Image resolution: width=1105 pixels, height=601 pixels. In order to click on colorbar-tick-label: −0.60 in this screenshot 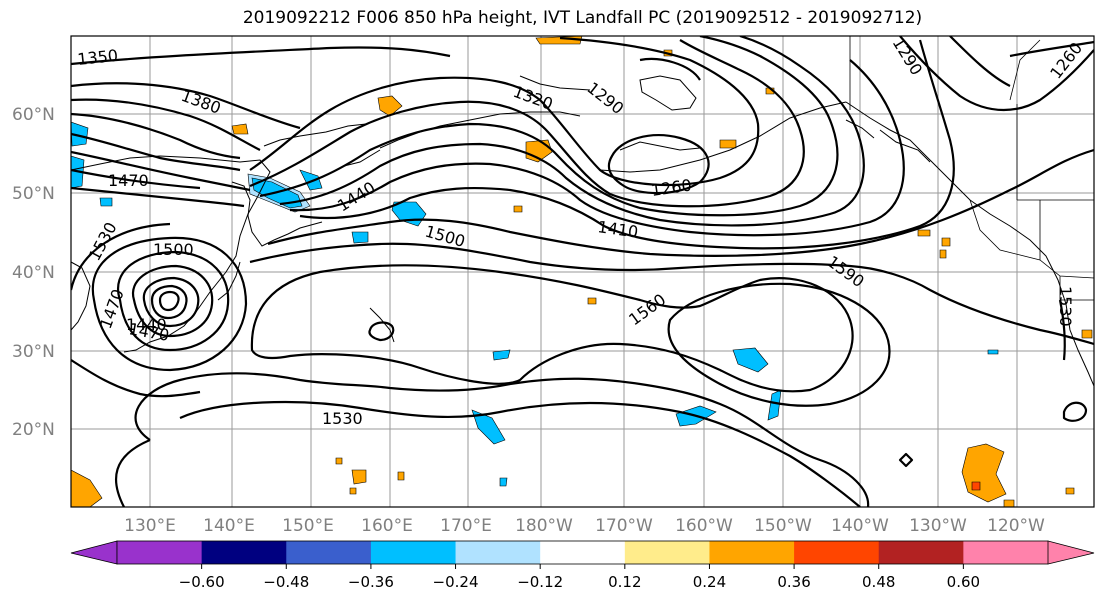, I will do `click(202, 582)`.